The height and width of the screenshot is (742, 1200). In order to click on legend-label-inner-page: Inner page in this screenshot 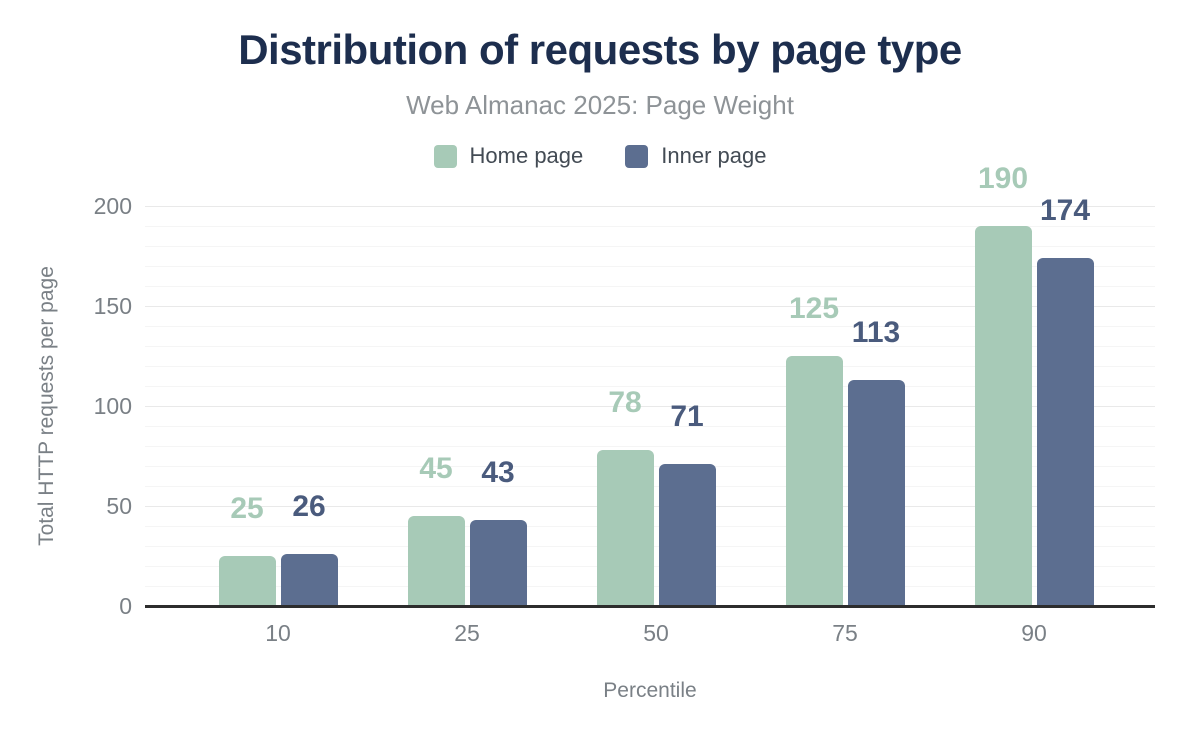, I will do `click(714, 155)`.